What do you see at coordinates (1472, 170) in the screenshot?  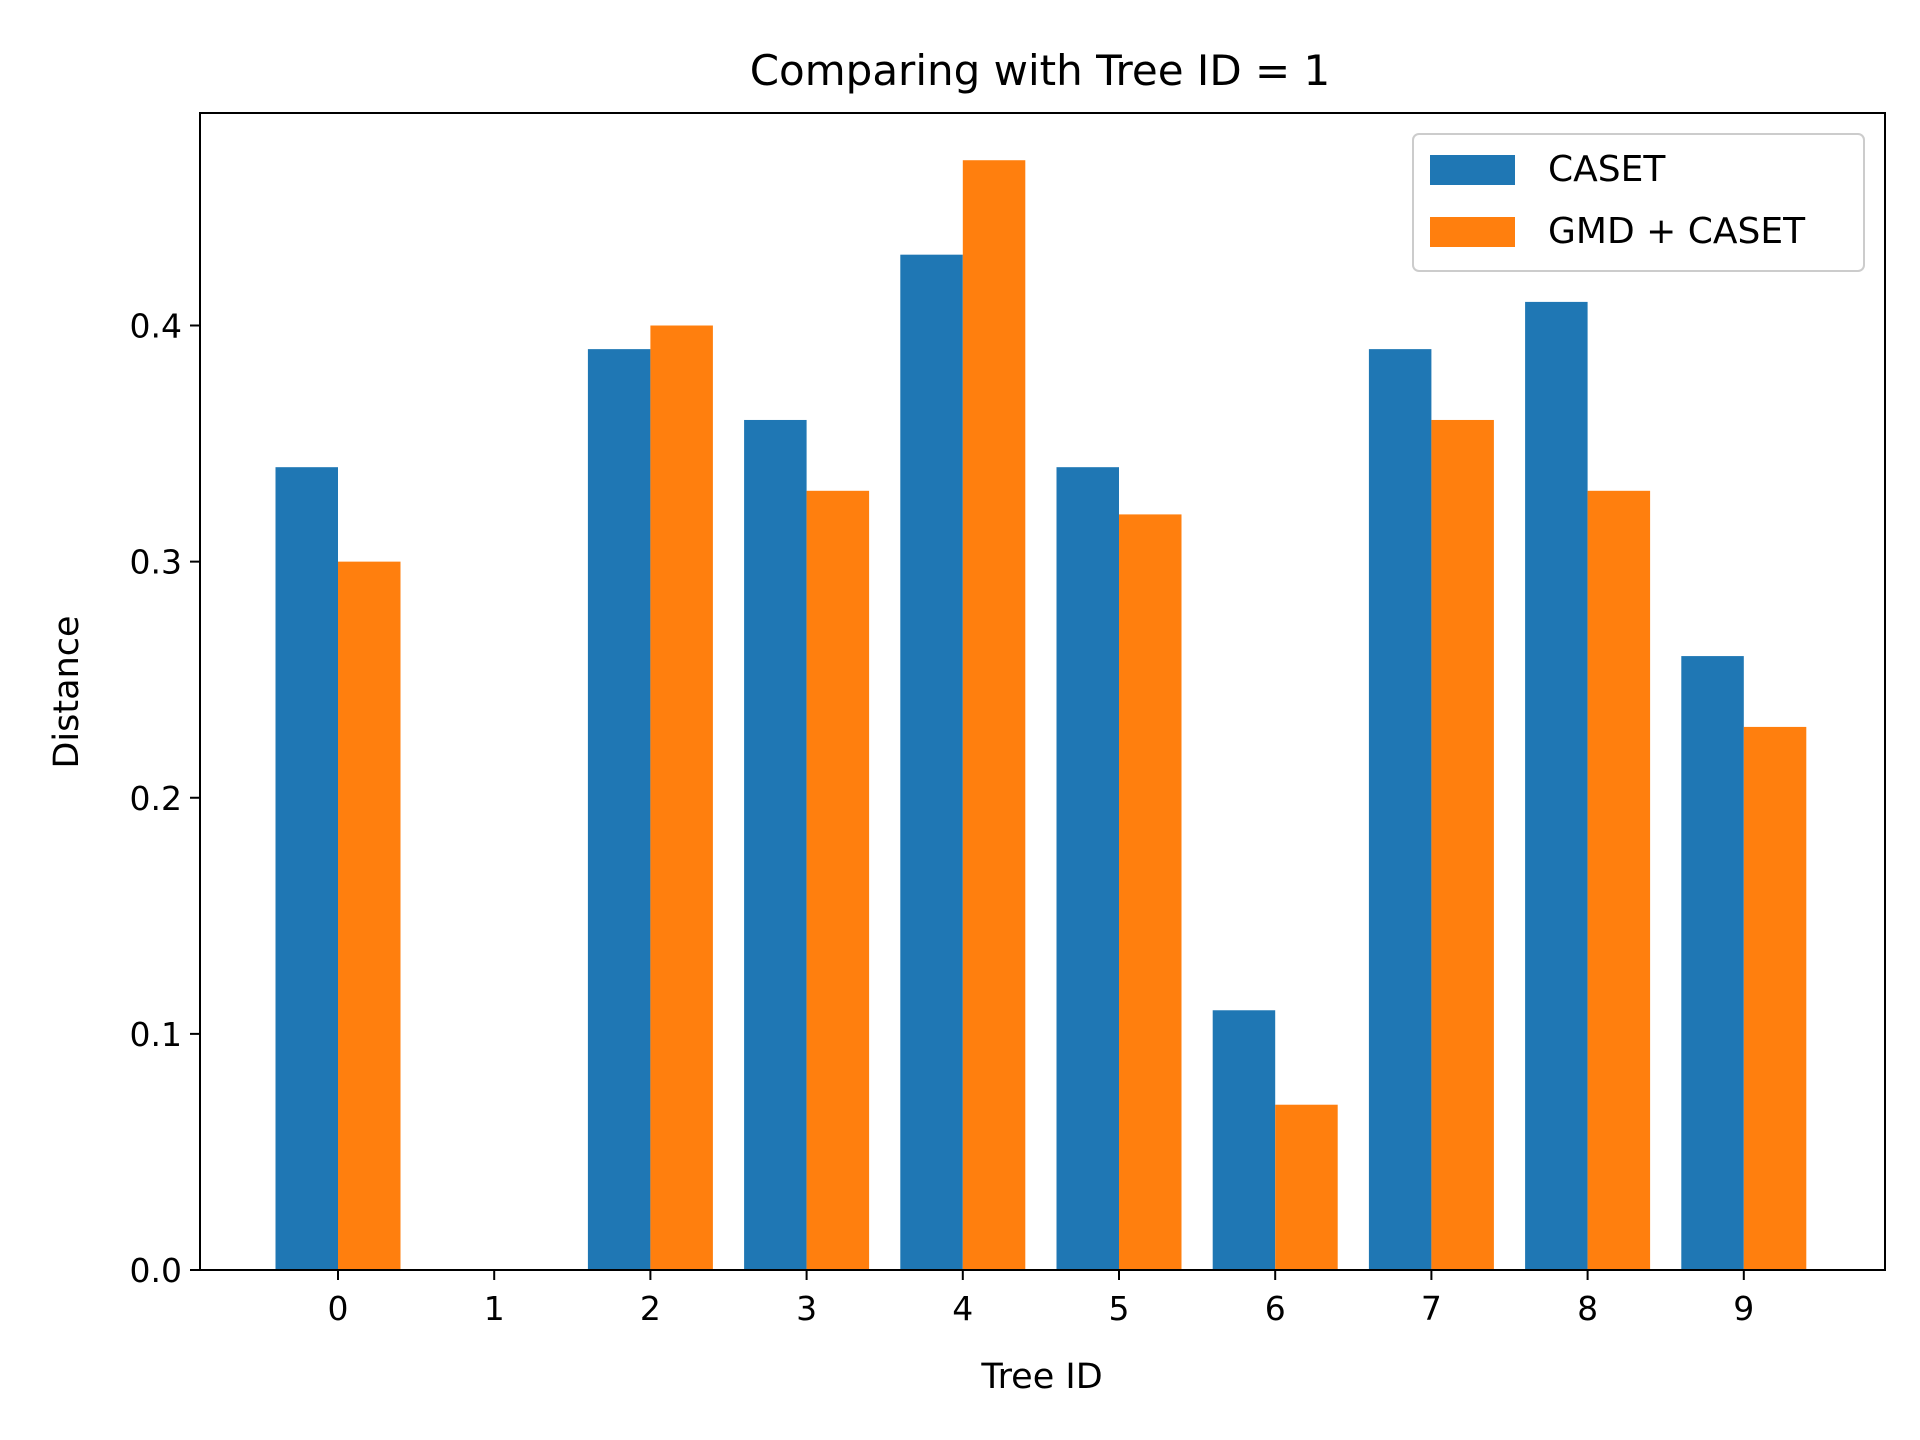 I see `legend-swatch-caset` at bounding box center [1472, 170].